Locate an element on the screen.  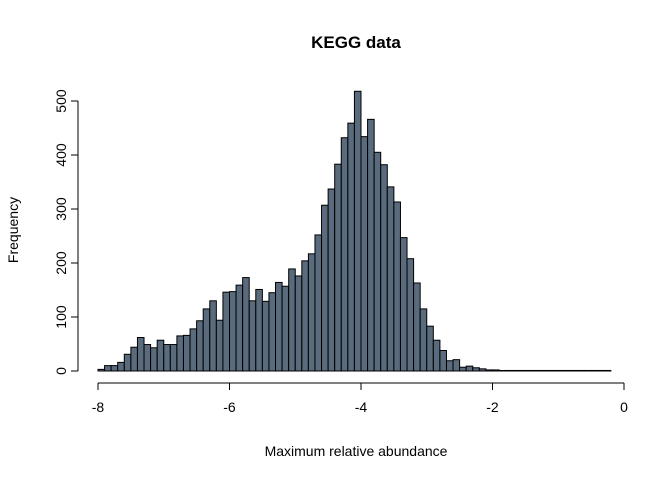
x-axis-label: Maximum relative abundance is located at coordinates (356, 451).